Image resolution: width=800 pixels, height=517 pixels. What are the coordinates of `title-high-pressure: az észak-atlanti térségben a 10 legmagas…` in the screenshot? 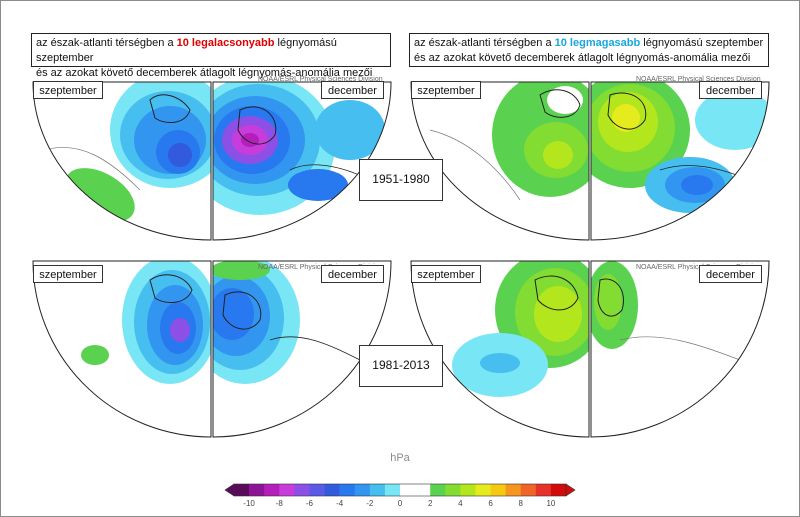 It's located at (589, 50).